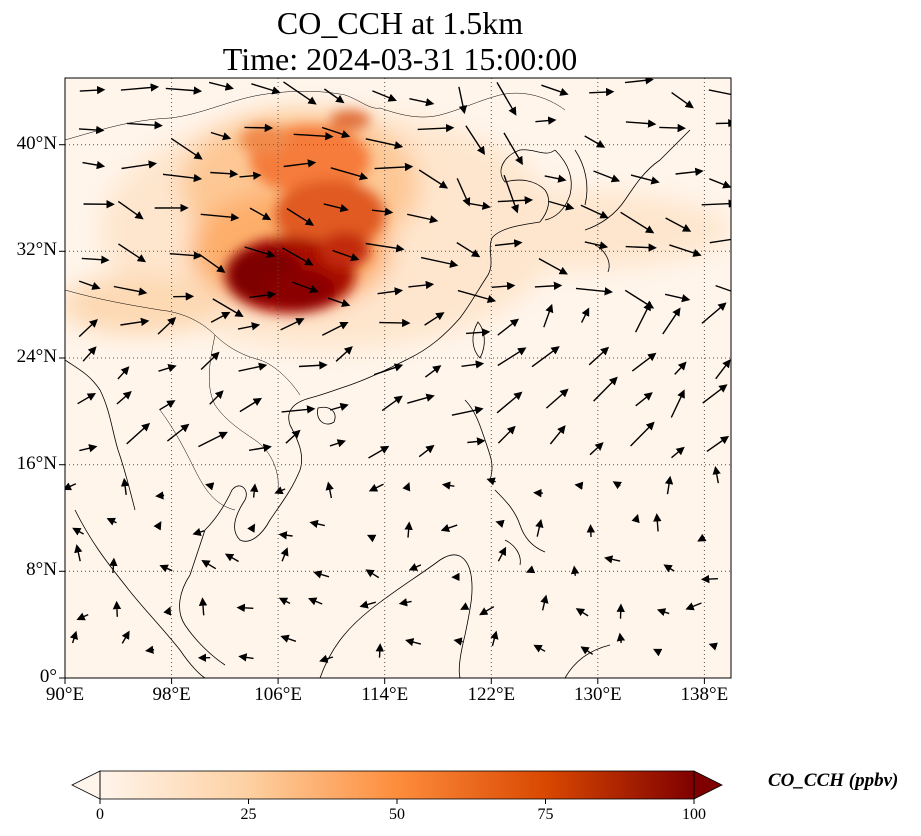  Describe the element at coordinates (41, 570) in the screenshot. I see `lat-tick-label: 8°N` at that location.